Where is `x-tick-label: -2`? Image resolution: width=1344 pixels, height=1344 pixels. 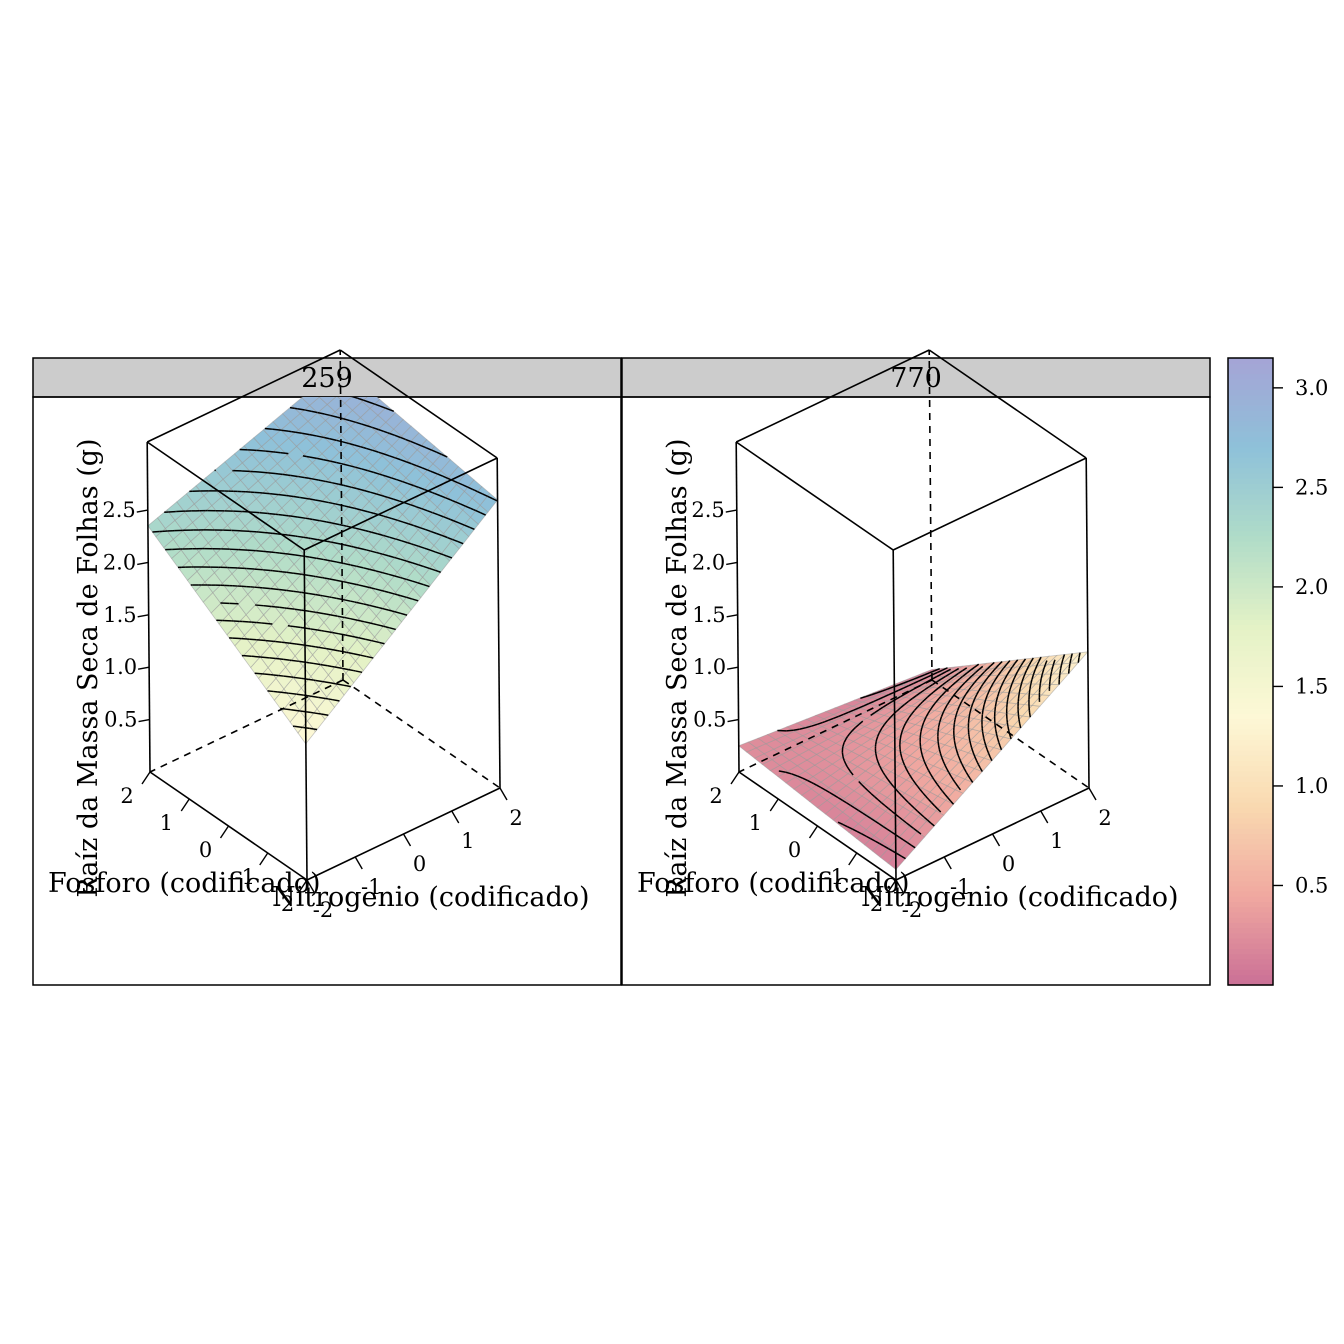
x-tick-label: -2 is located at coordinates (912, 910).